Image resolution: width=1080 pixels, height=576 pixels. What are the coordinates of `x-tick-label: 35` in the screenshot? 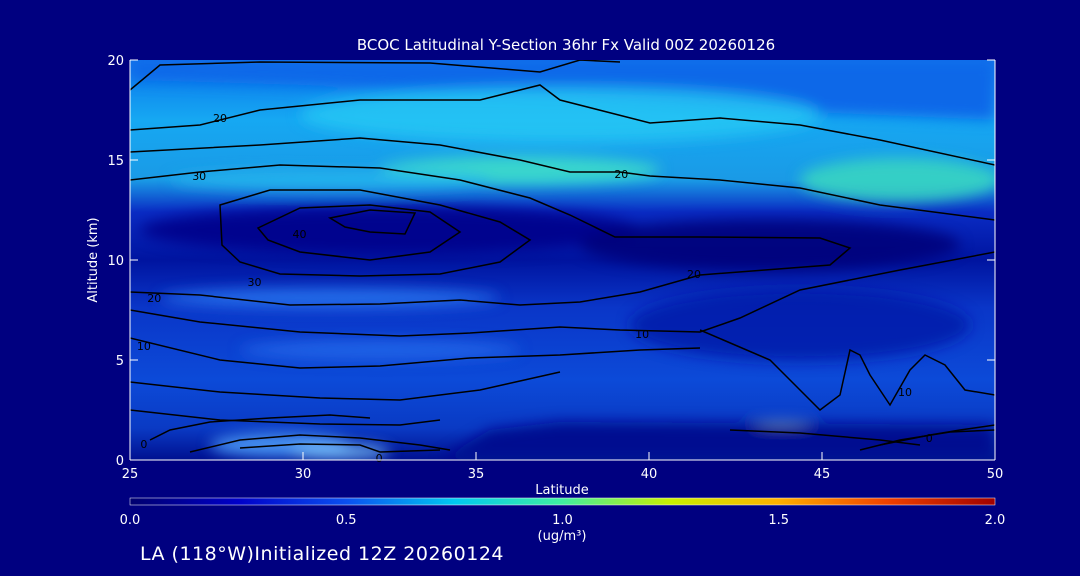 It's located at (476, 474).